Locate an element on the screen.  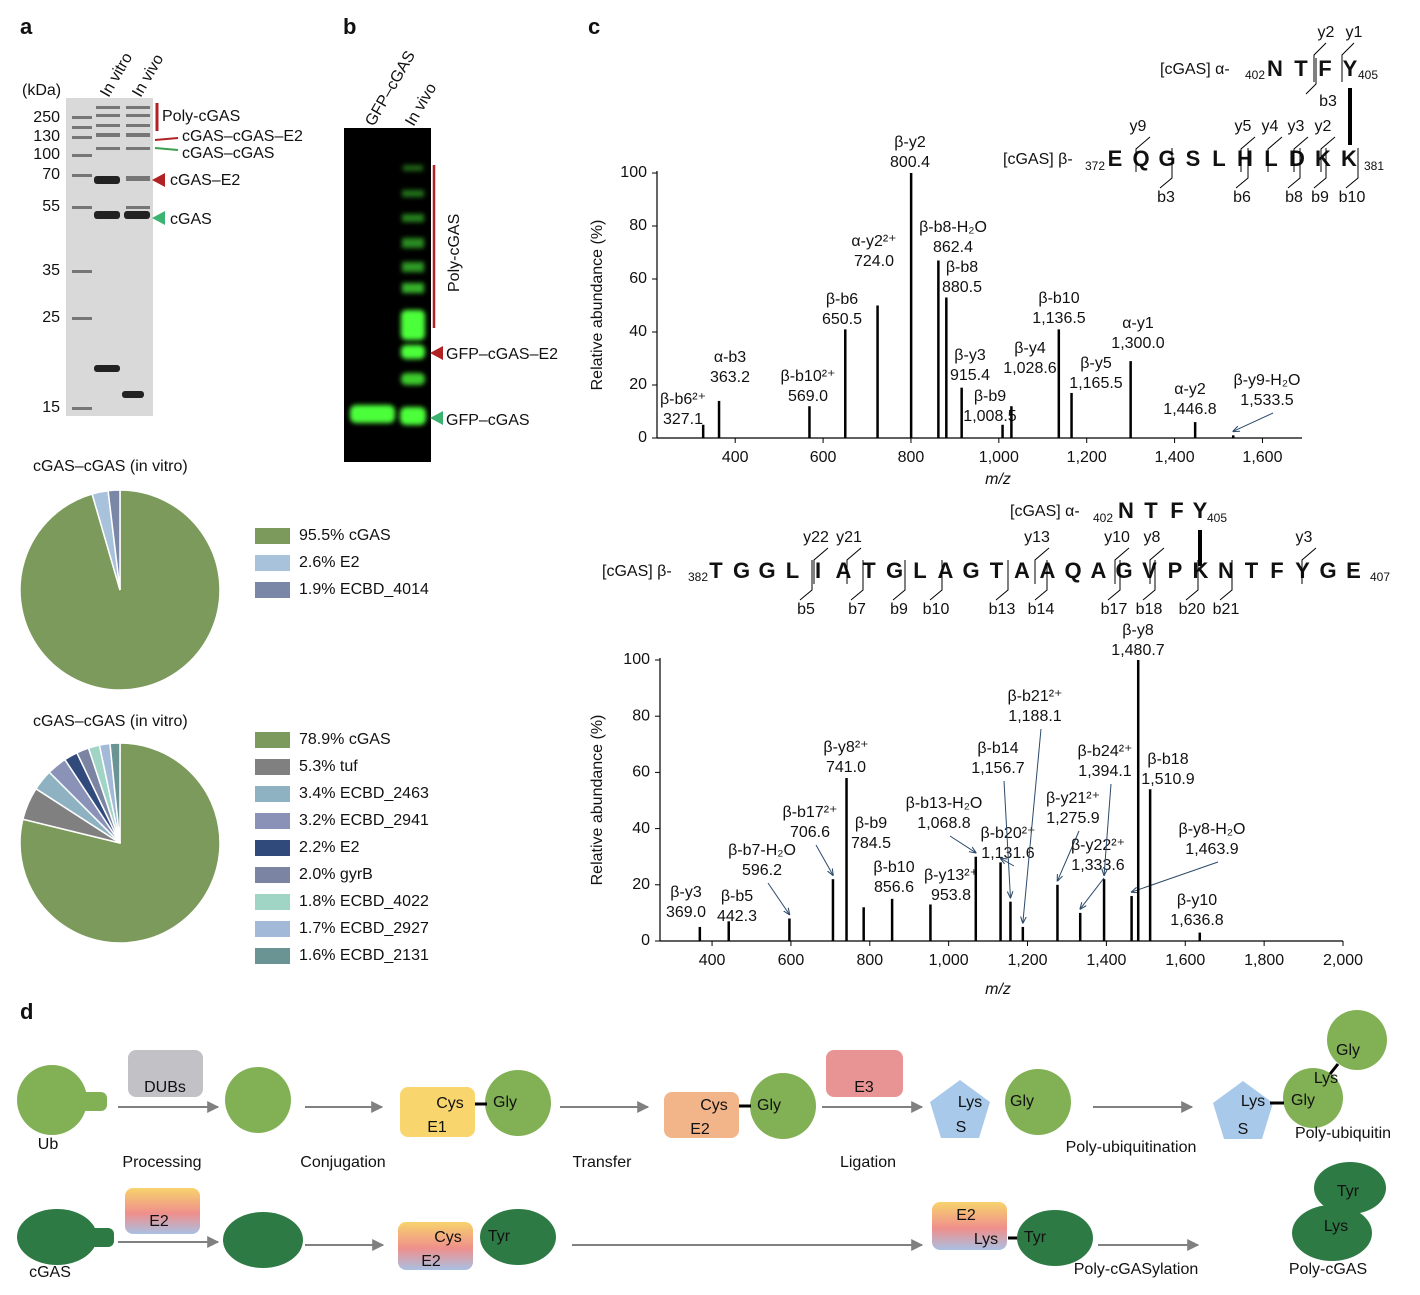
legend-name: tuf is located at coordinates (349, 766).